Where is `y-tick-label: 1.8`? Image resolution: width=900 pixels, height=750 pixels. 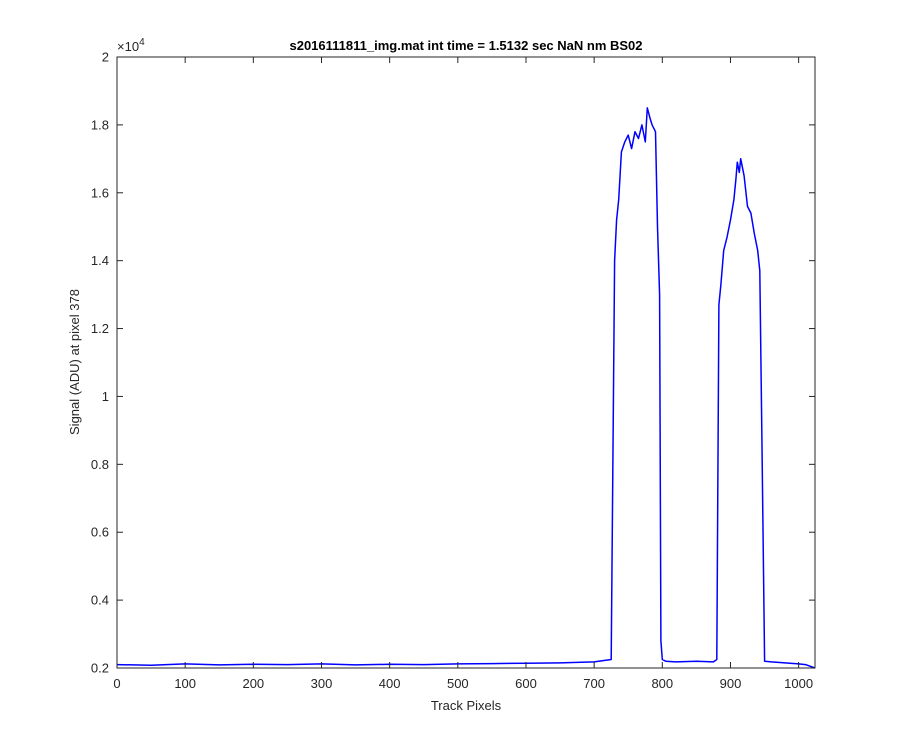 y-tick-label: 1.8 is located at coordinates (100, 124).